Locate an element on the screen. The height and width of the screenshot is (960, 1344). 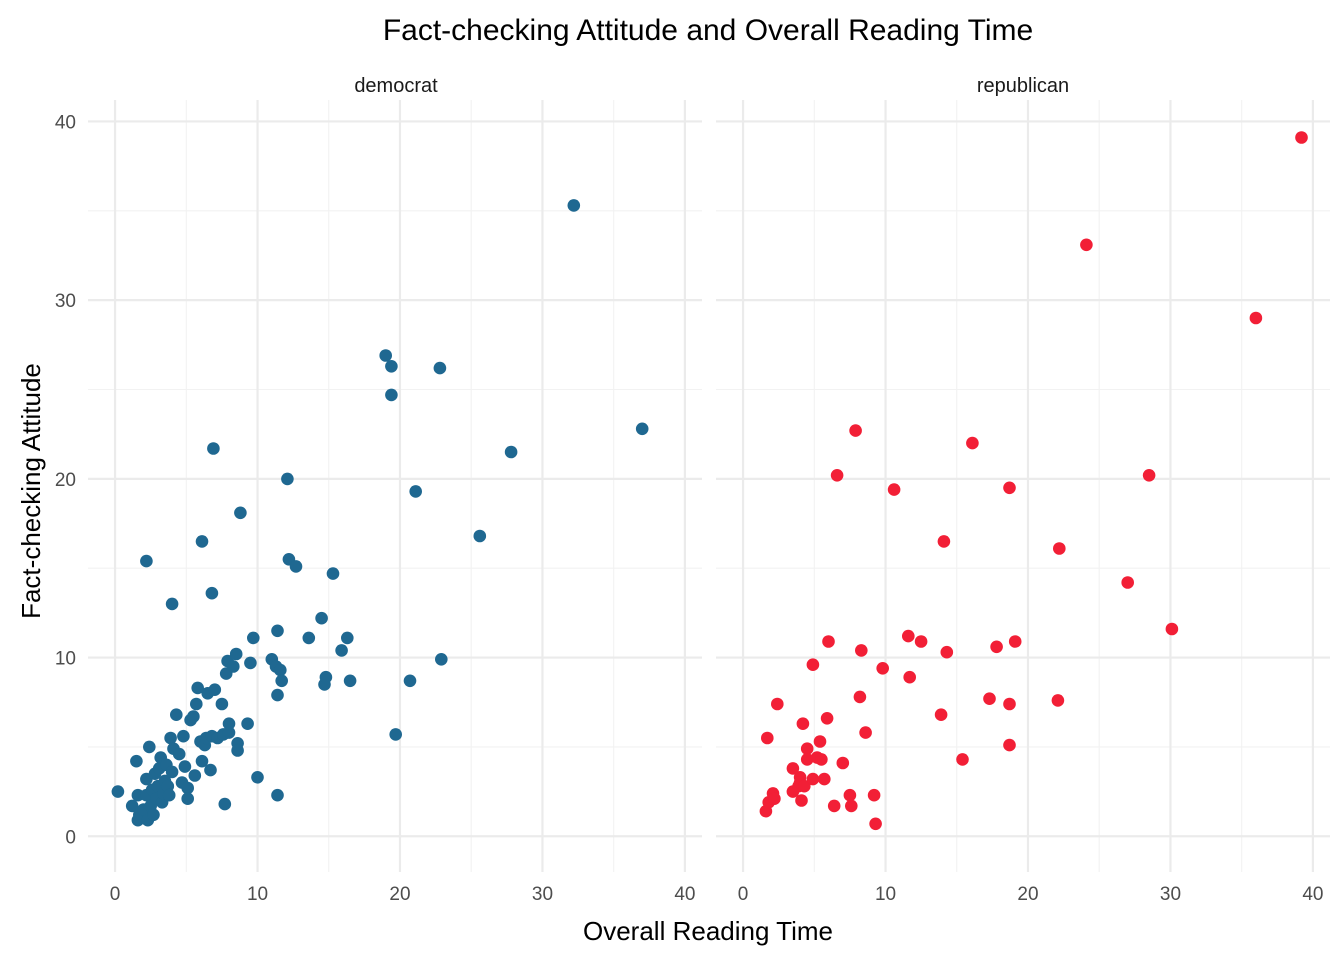
y-tick-label: 0 is located at coordinates (70, 837).